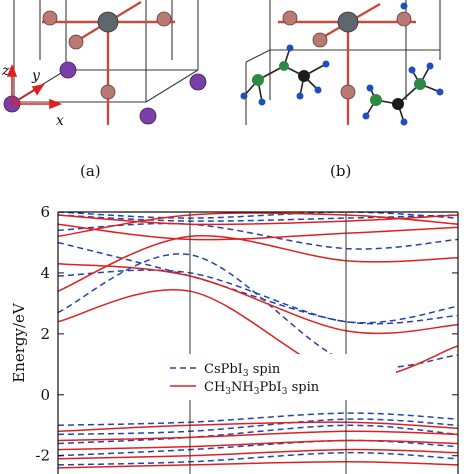 The image size is (474, 474). I want to click on axis-label-y: y, so click(36, 76).